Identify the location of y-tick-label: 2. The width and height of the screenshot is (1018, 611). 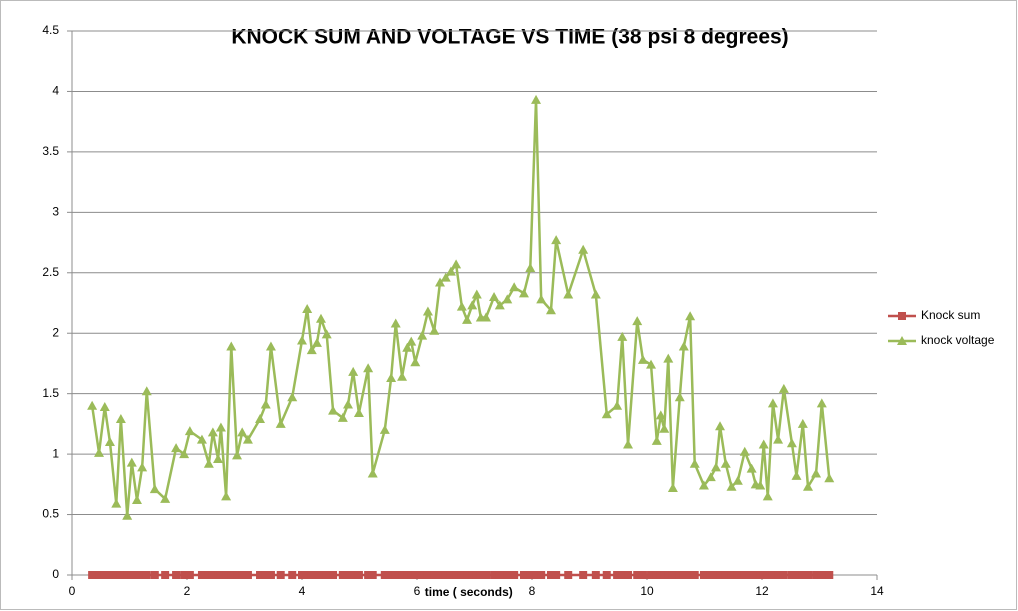
(55, 332).